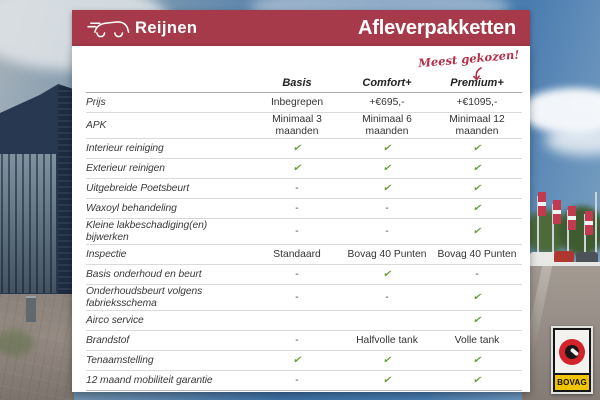 Image resolution: width=600 pixels, height=400 pixels. I want to click on page-title: Afleverpakketten, so click(437, 27).